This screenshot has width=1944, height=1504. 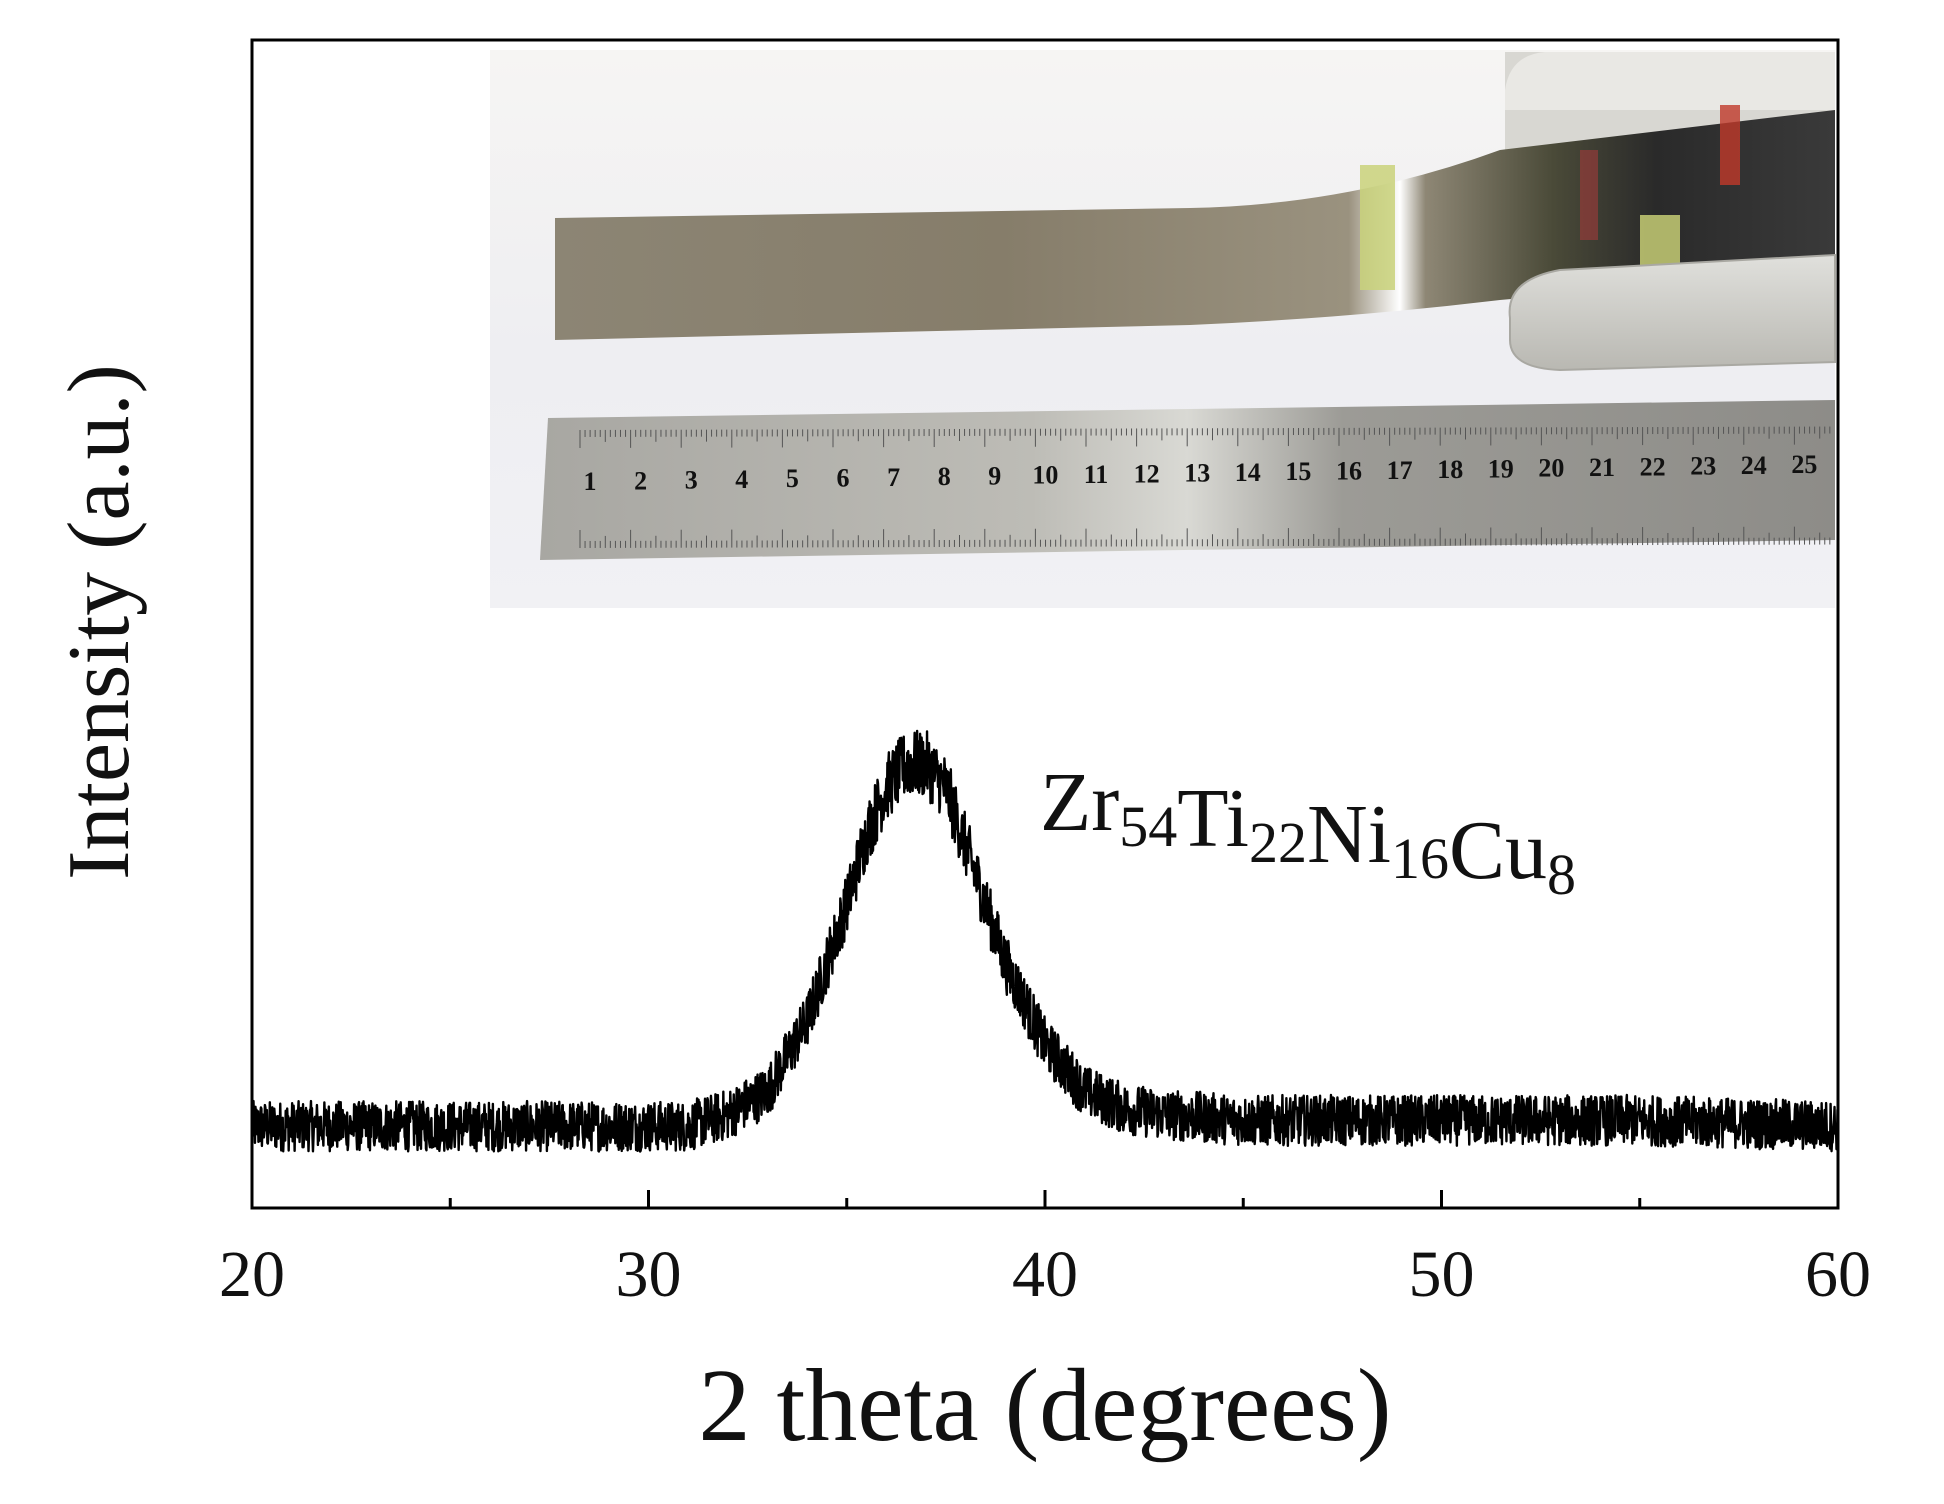 I want to click on ribbon-coil, so click(x=1672, y=312).